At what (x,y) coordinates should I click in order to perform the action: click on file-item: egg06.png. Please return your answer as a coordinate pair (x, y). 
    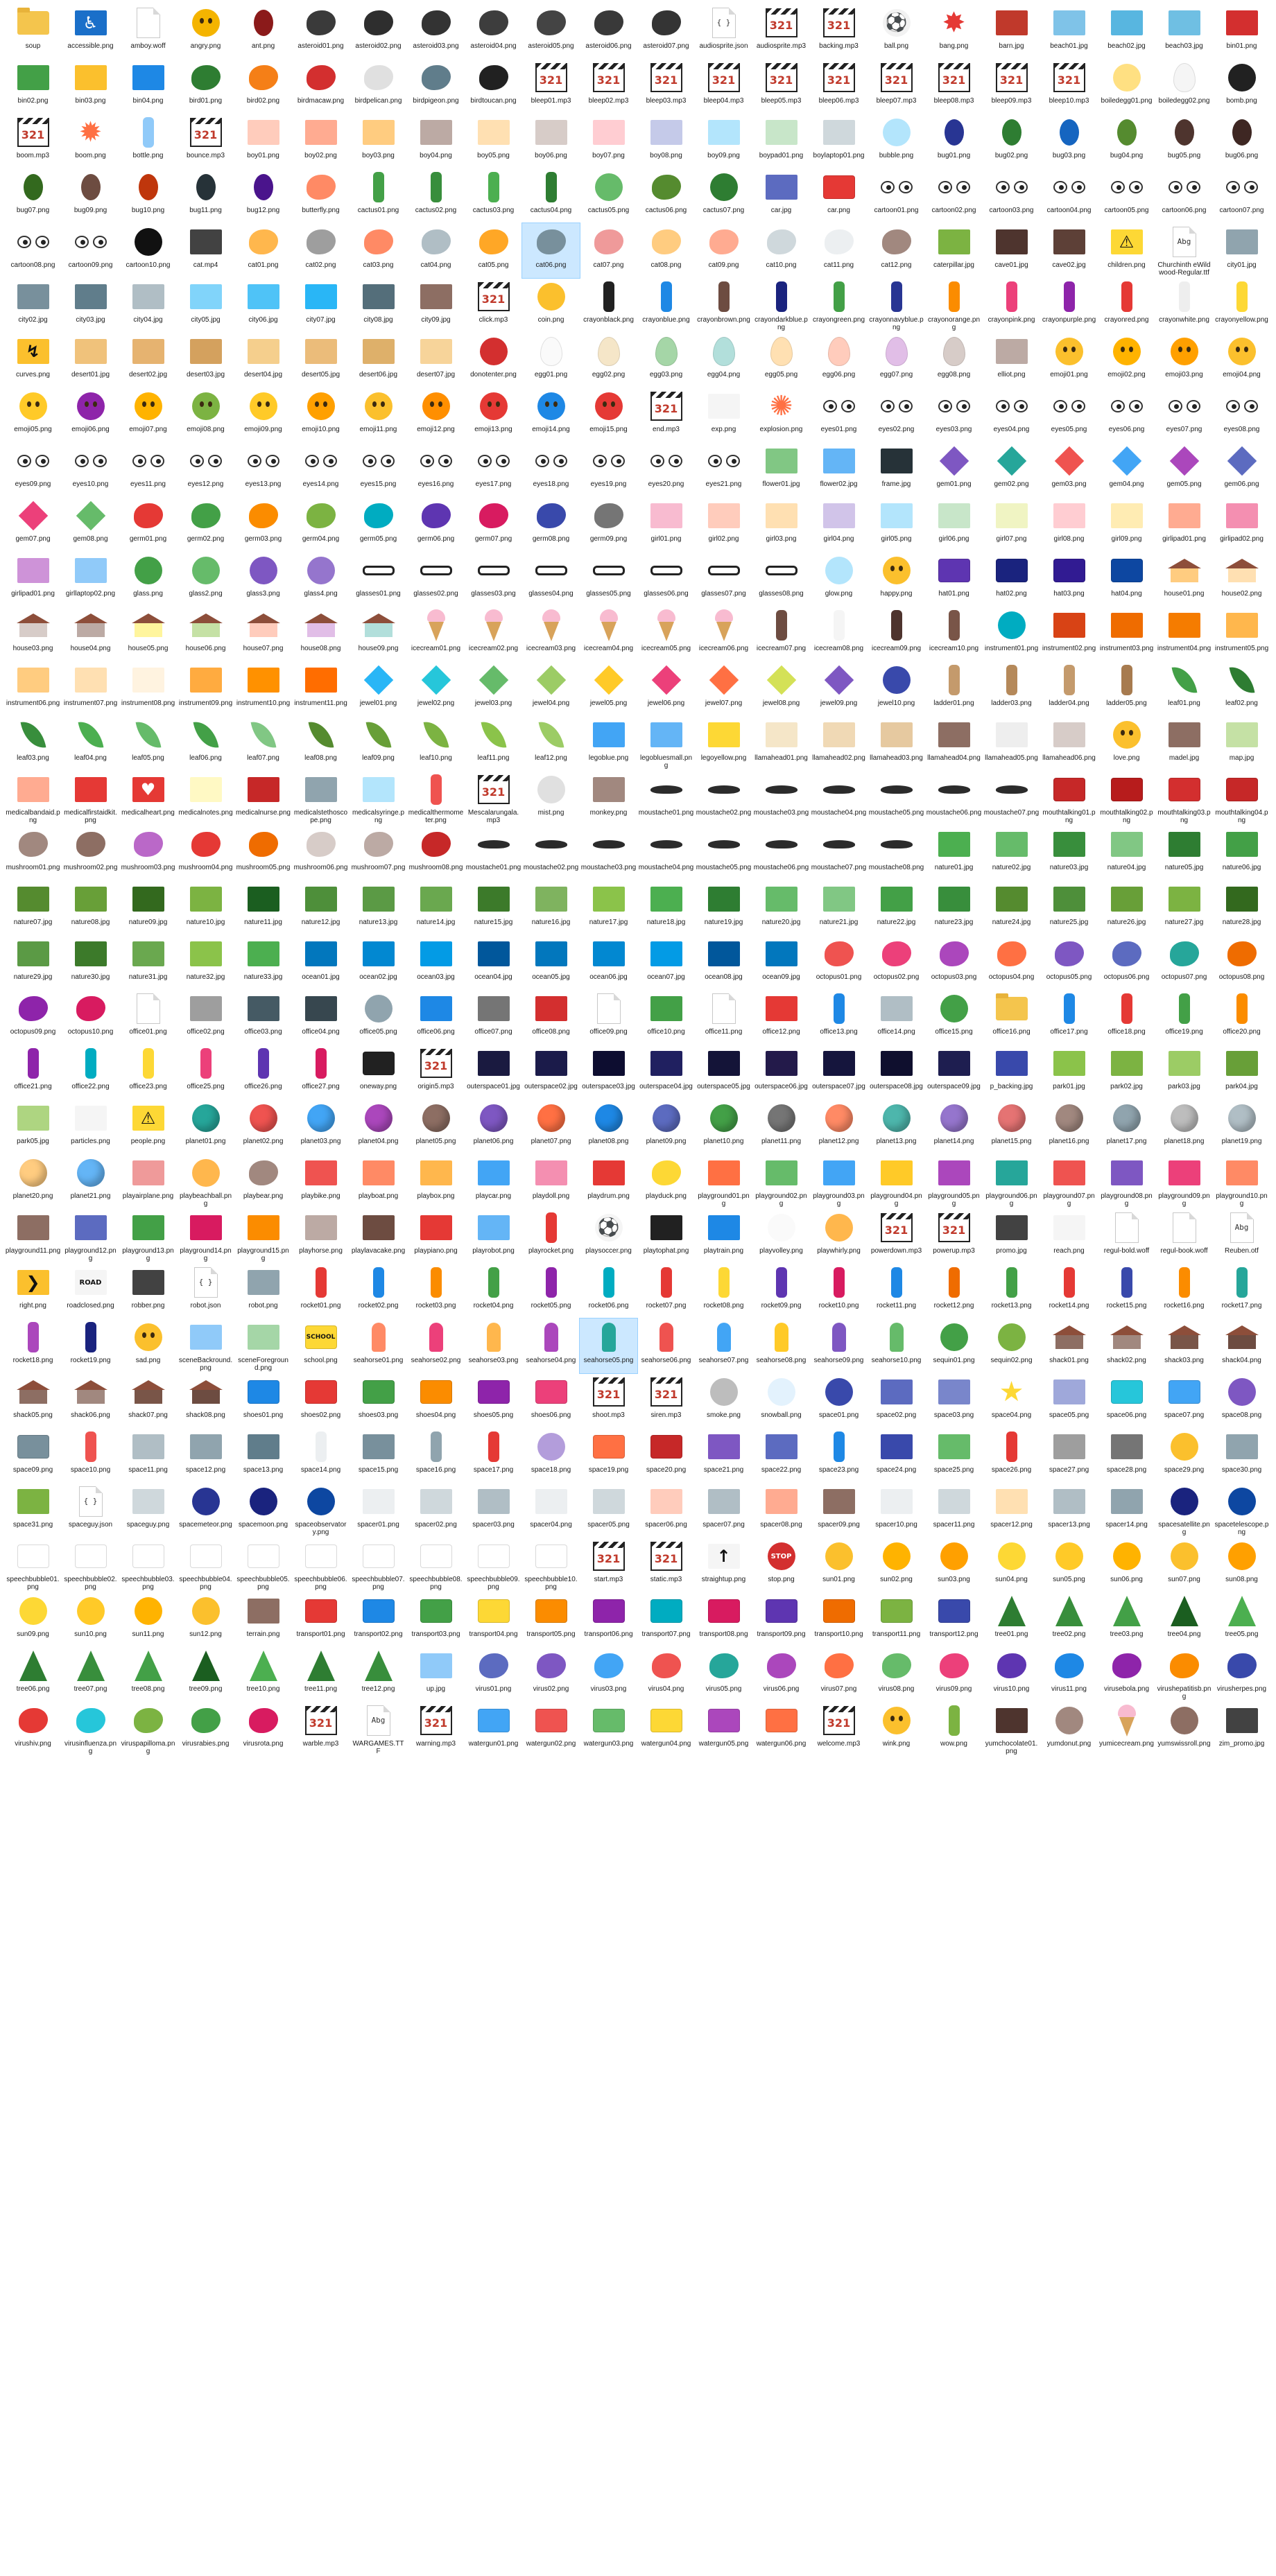
    Looking at the image, I should click on (839, 360).